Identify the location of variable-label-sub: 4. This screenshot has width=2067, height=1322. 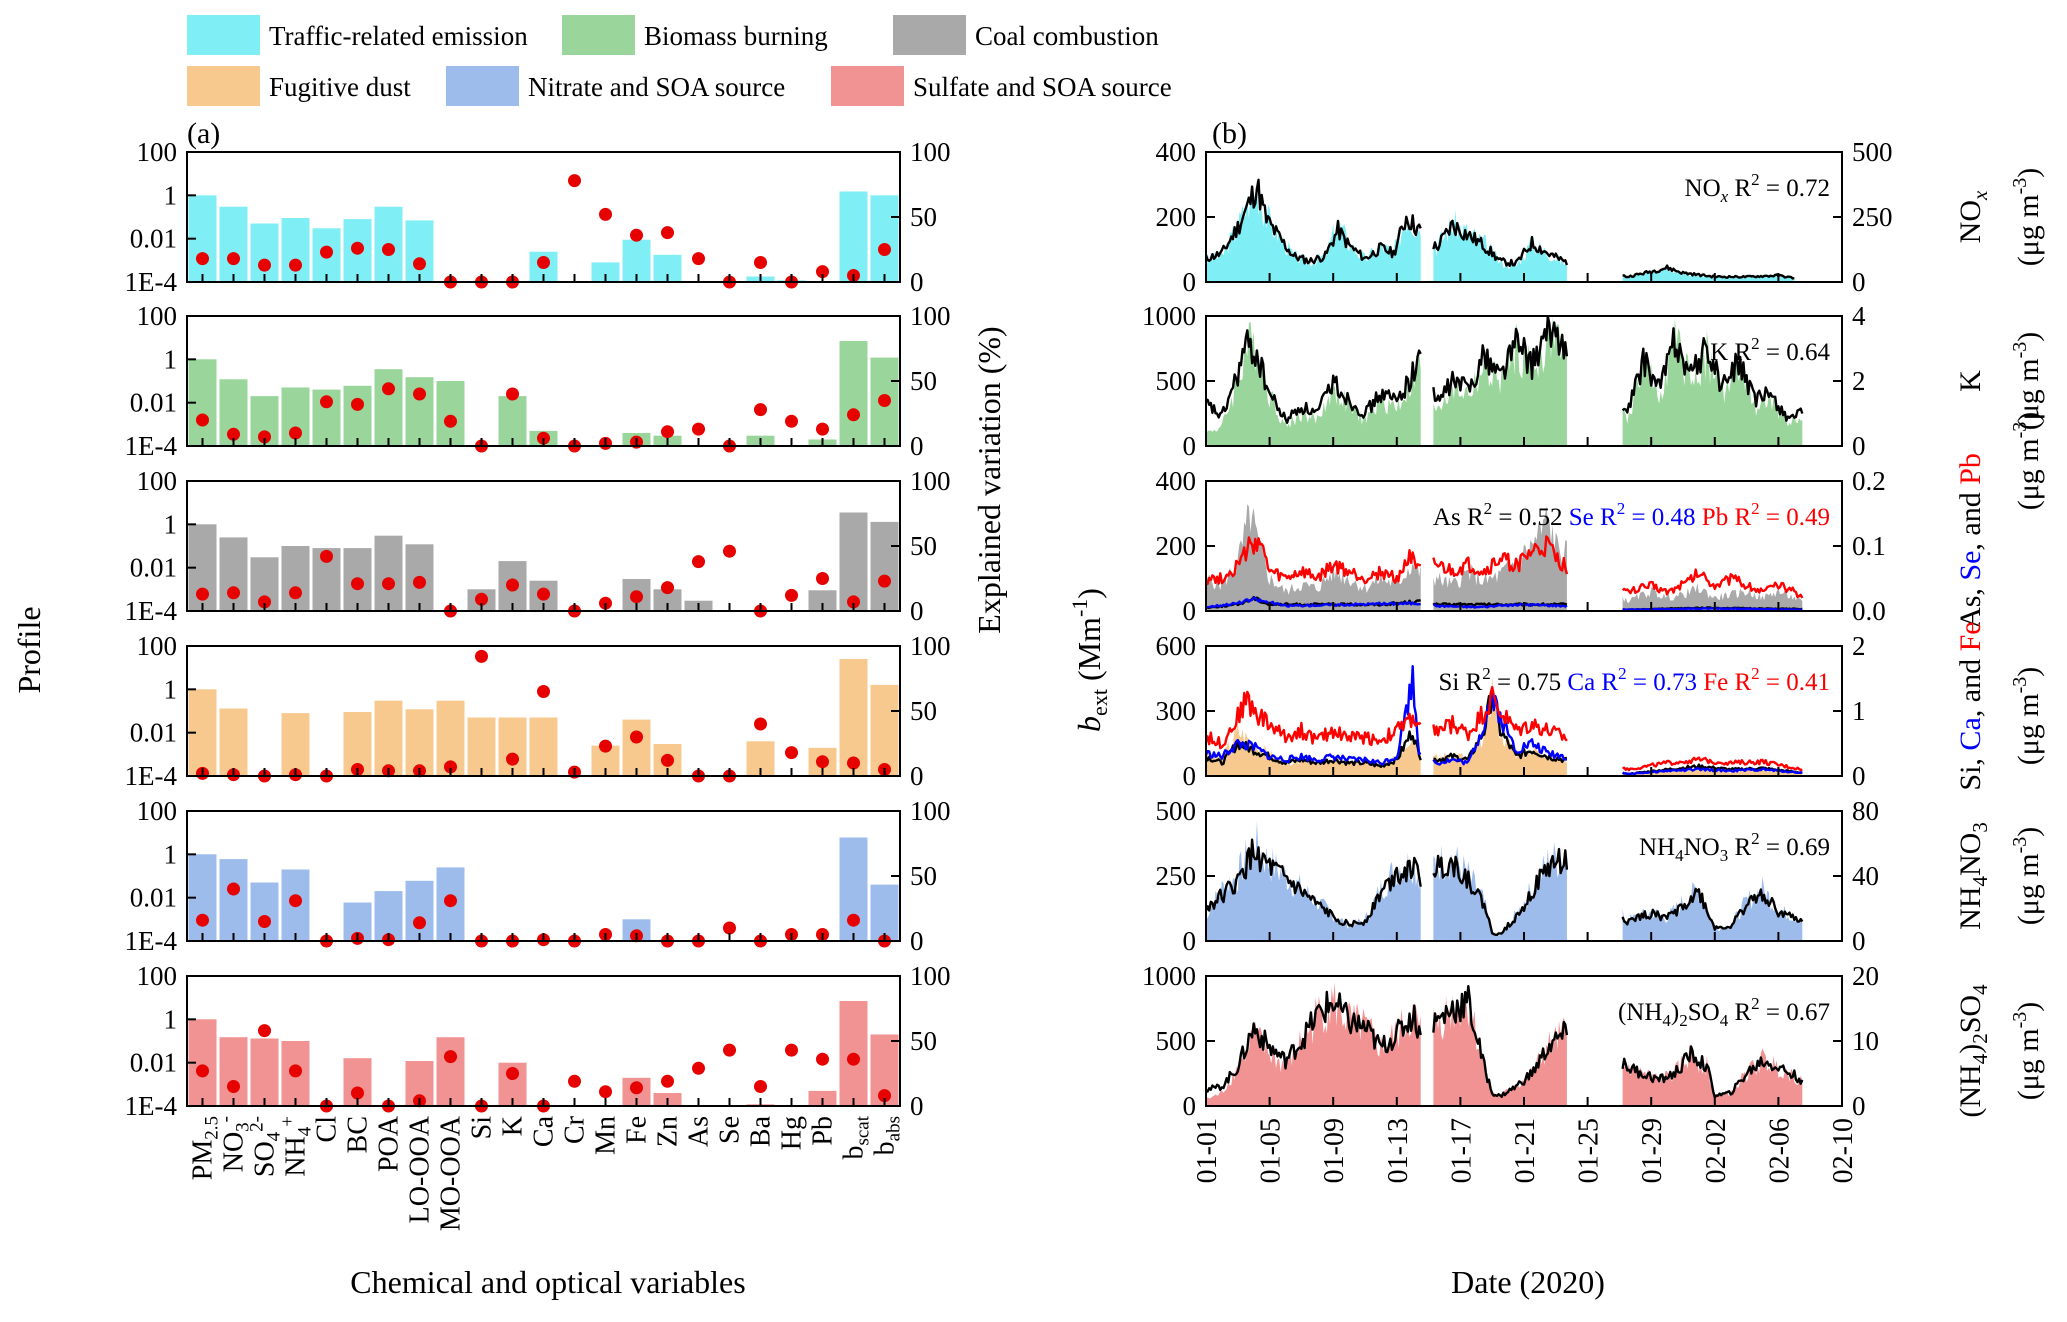
(274, 1136).